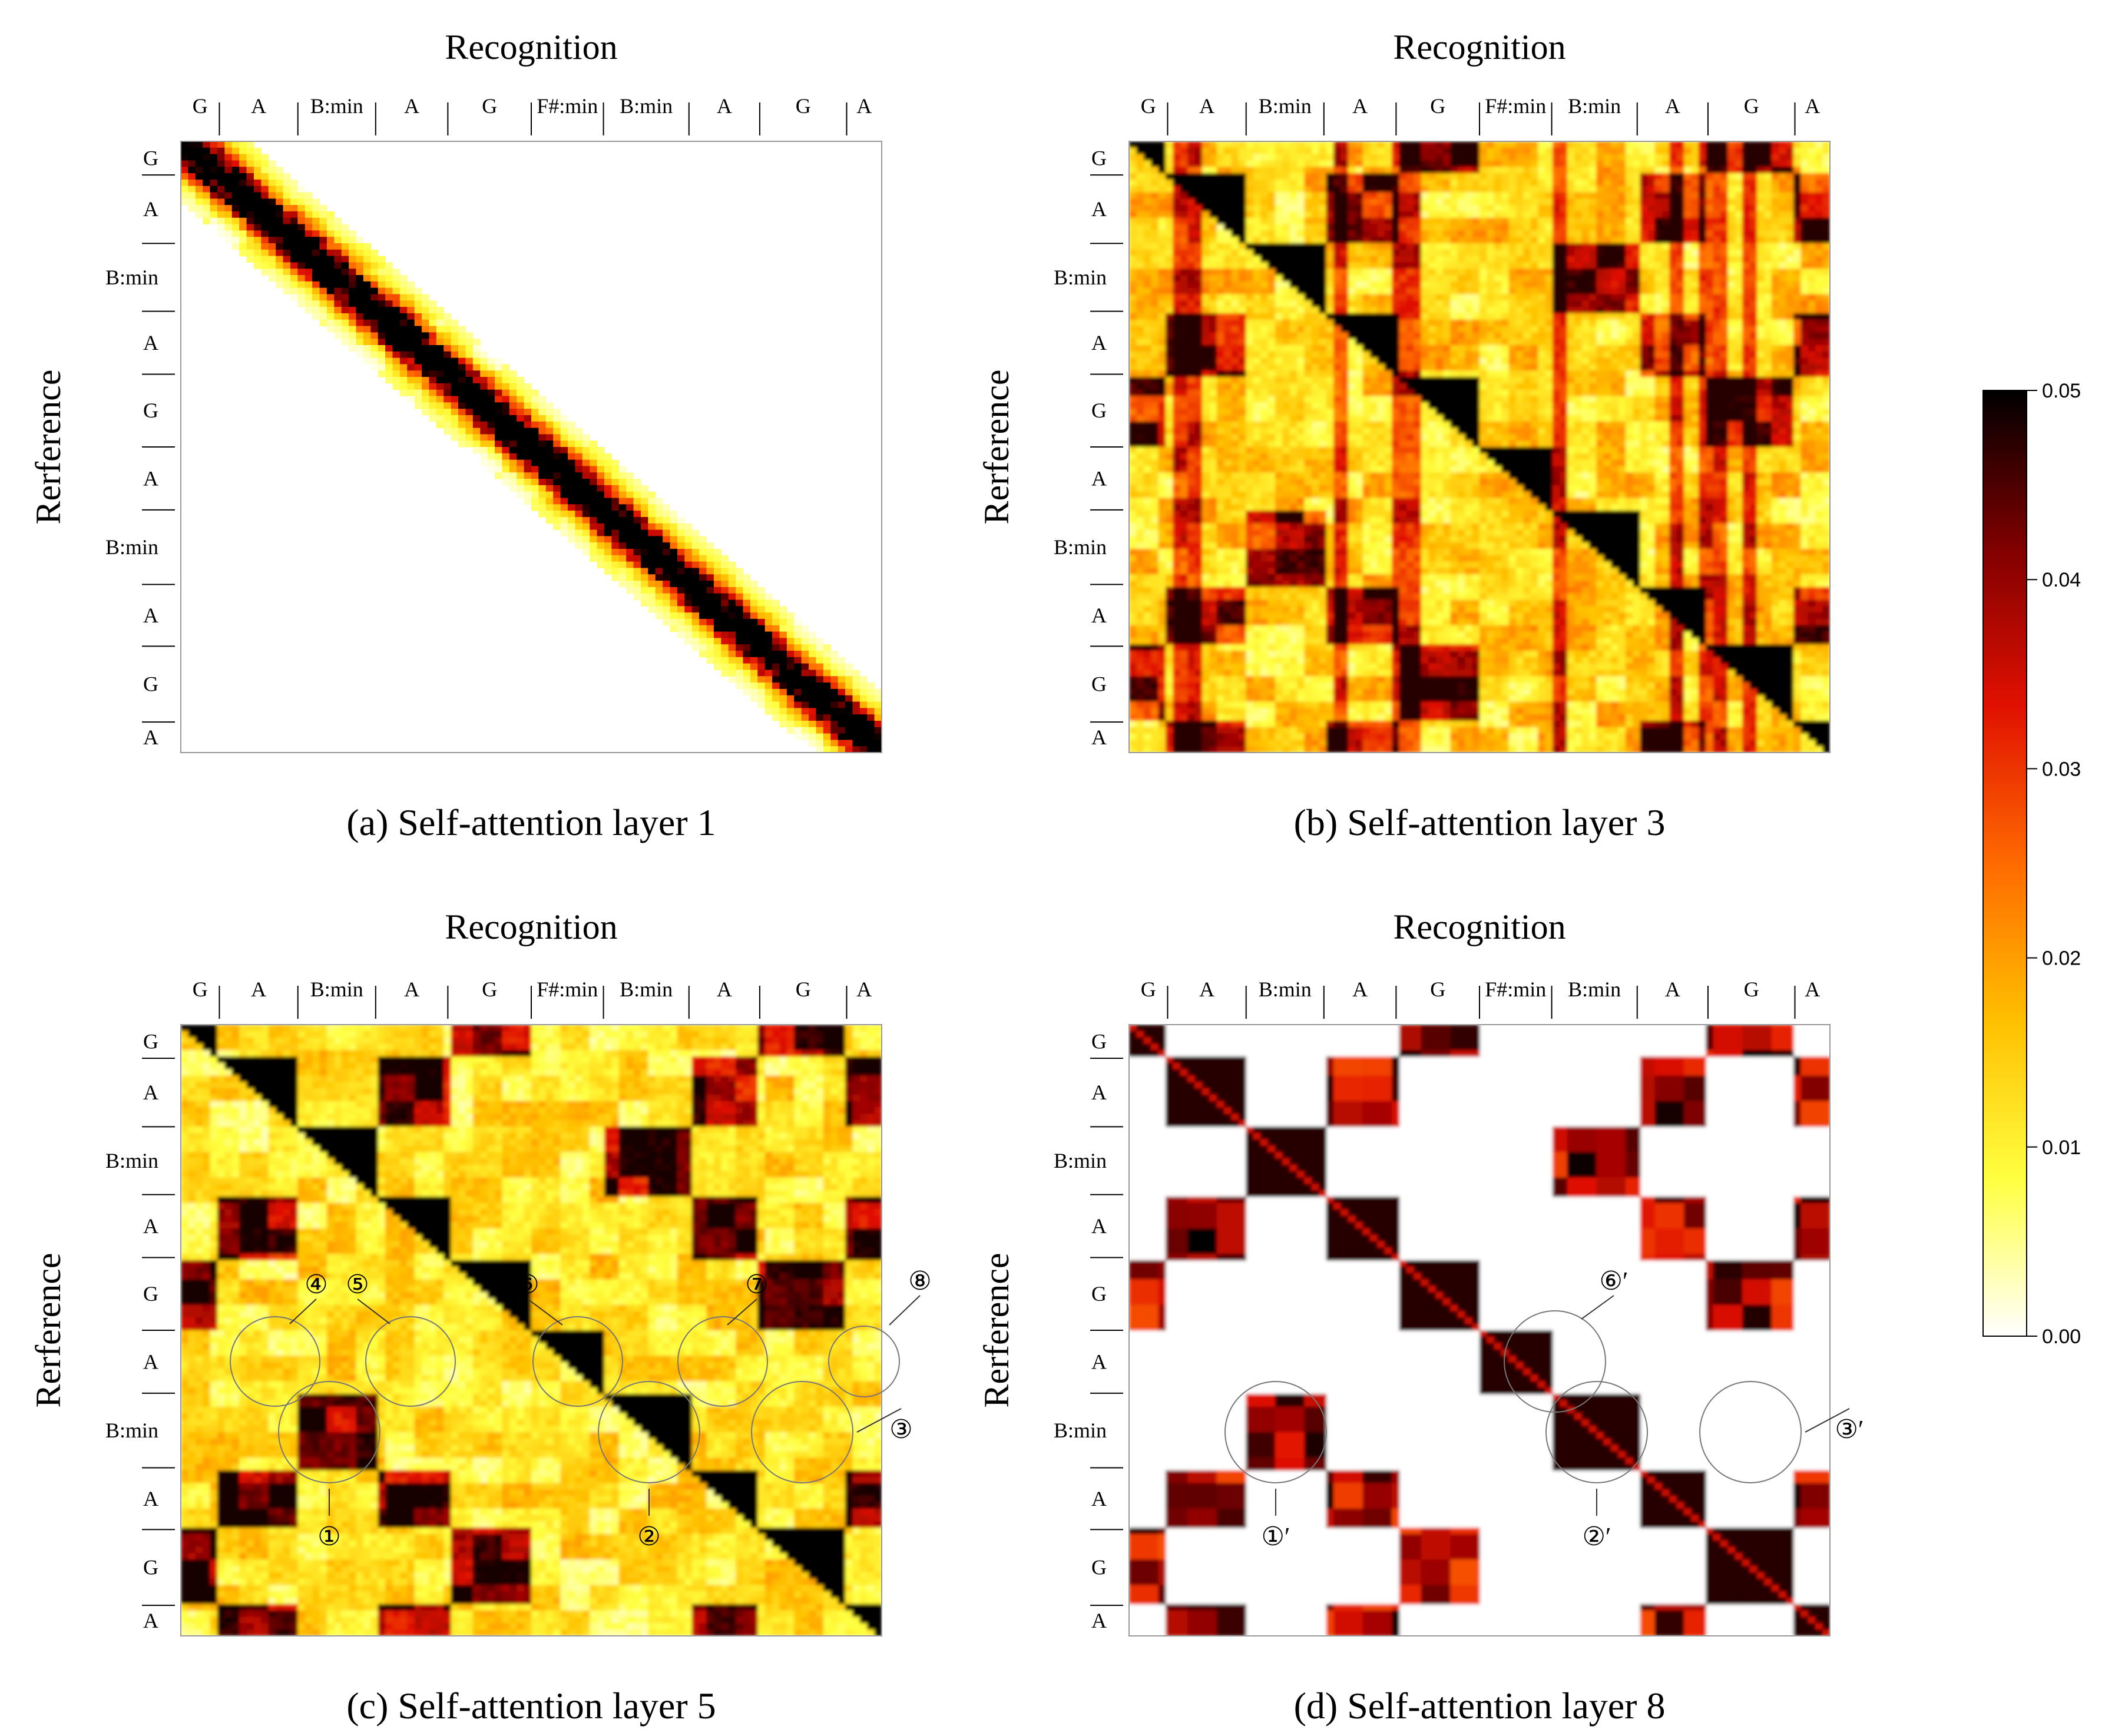 The height and width of the screenshot is (1736, 2115). What do you see at coordinates (150, 209) in the screenshot?
I see `y-tick-label: A` at bounding box center [150, 209].